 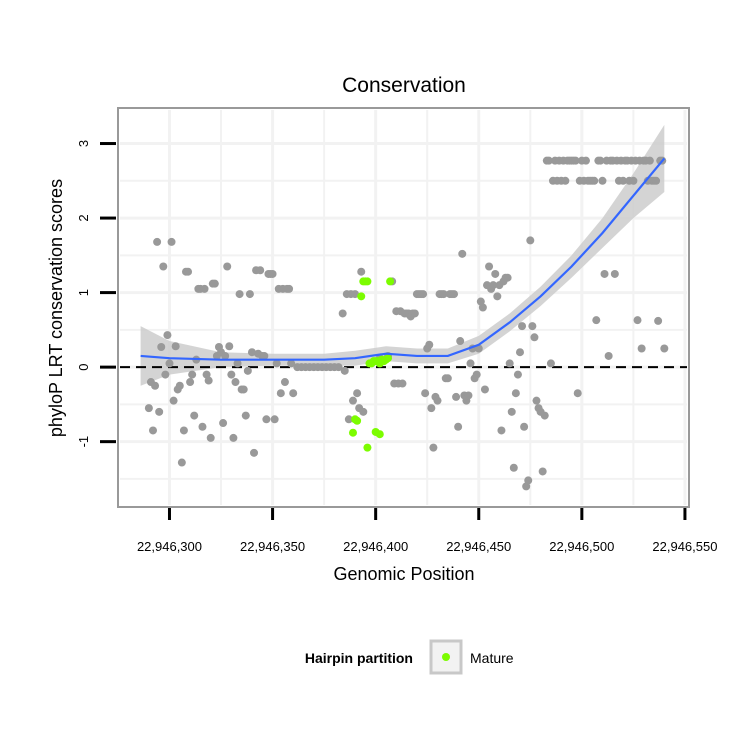 I want to click on legend: Hairpin partition Mature, so click(x=409, y=657).